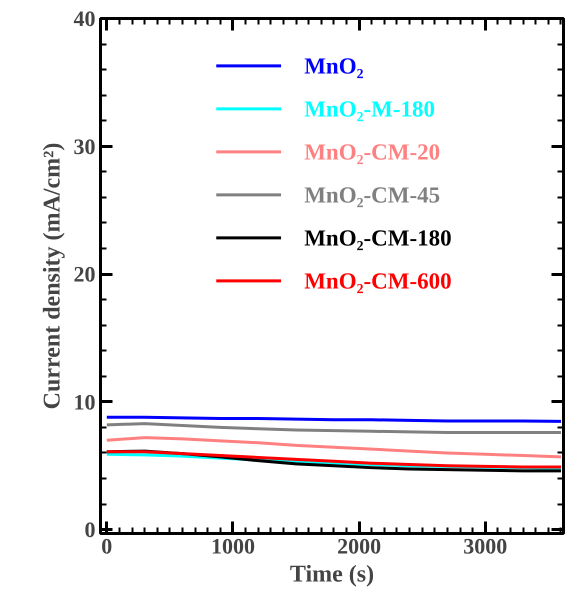  Describe the element at coordinates (372, 195) in the screenshot. I see `legend-label: MnO₂-CM-45` at that location.